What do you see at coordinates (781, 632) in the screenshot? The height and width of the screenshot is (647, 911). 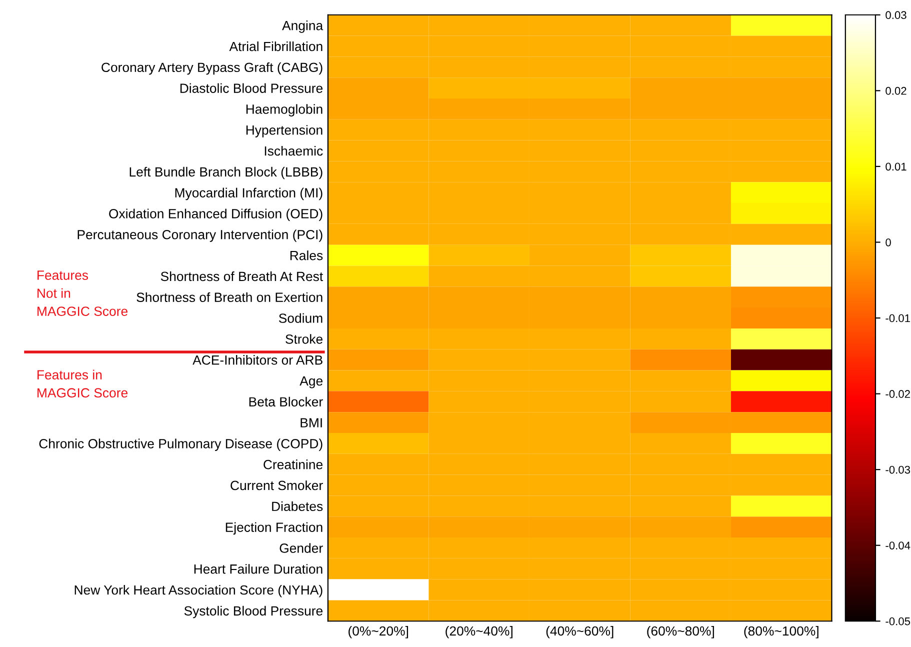 I see `x-tick-label: (80%~100%]` at bounding box center [781, 632].